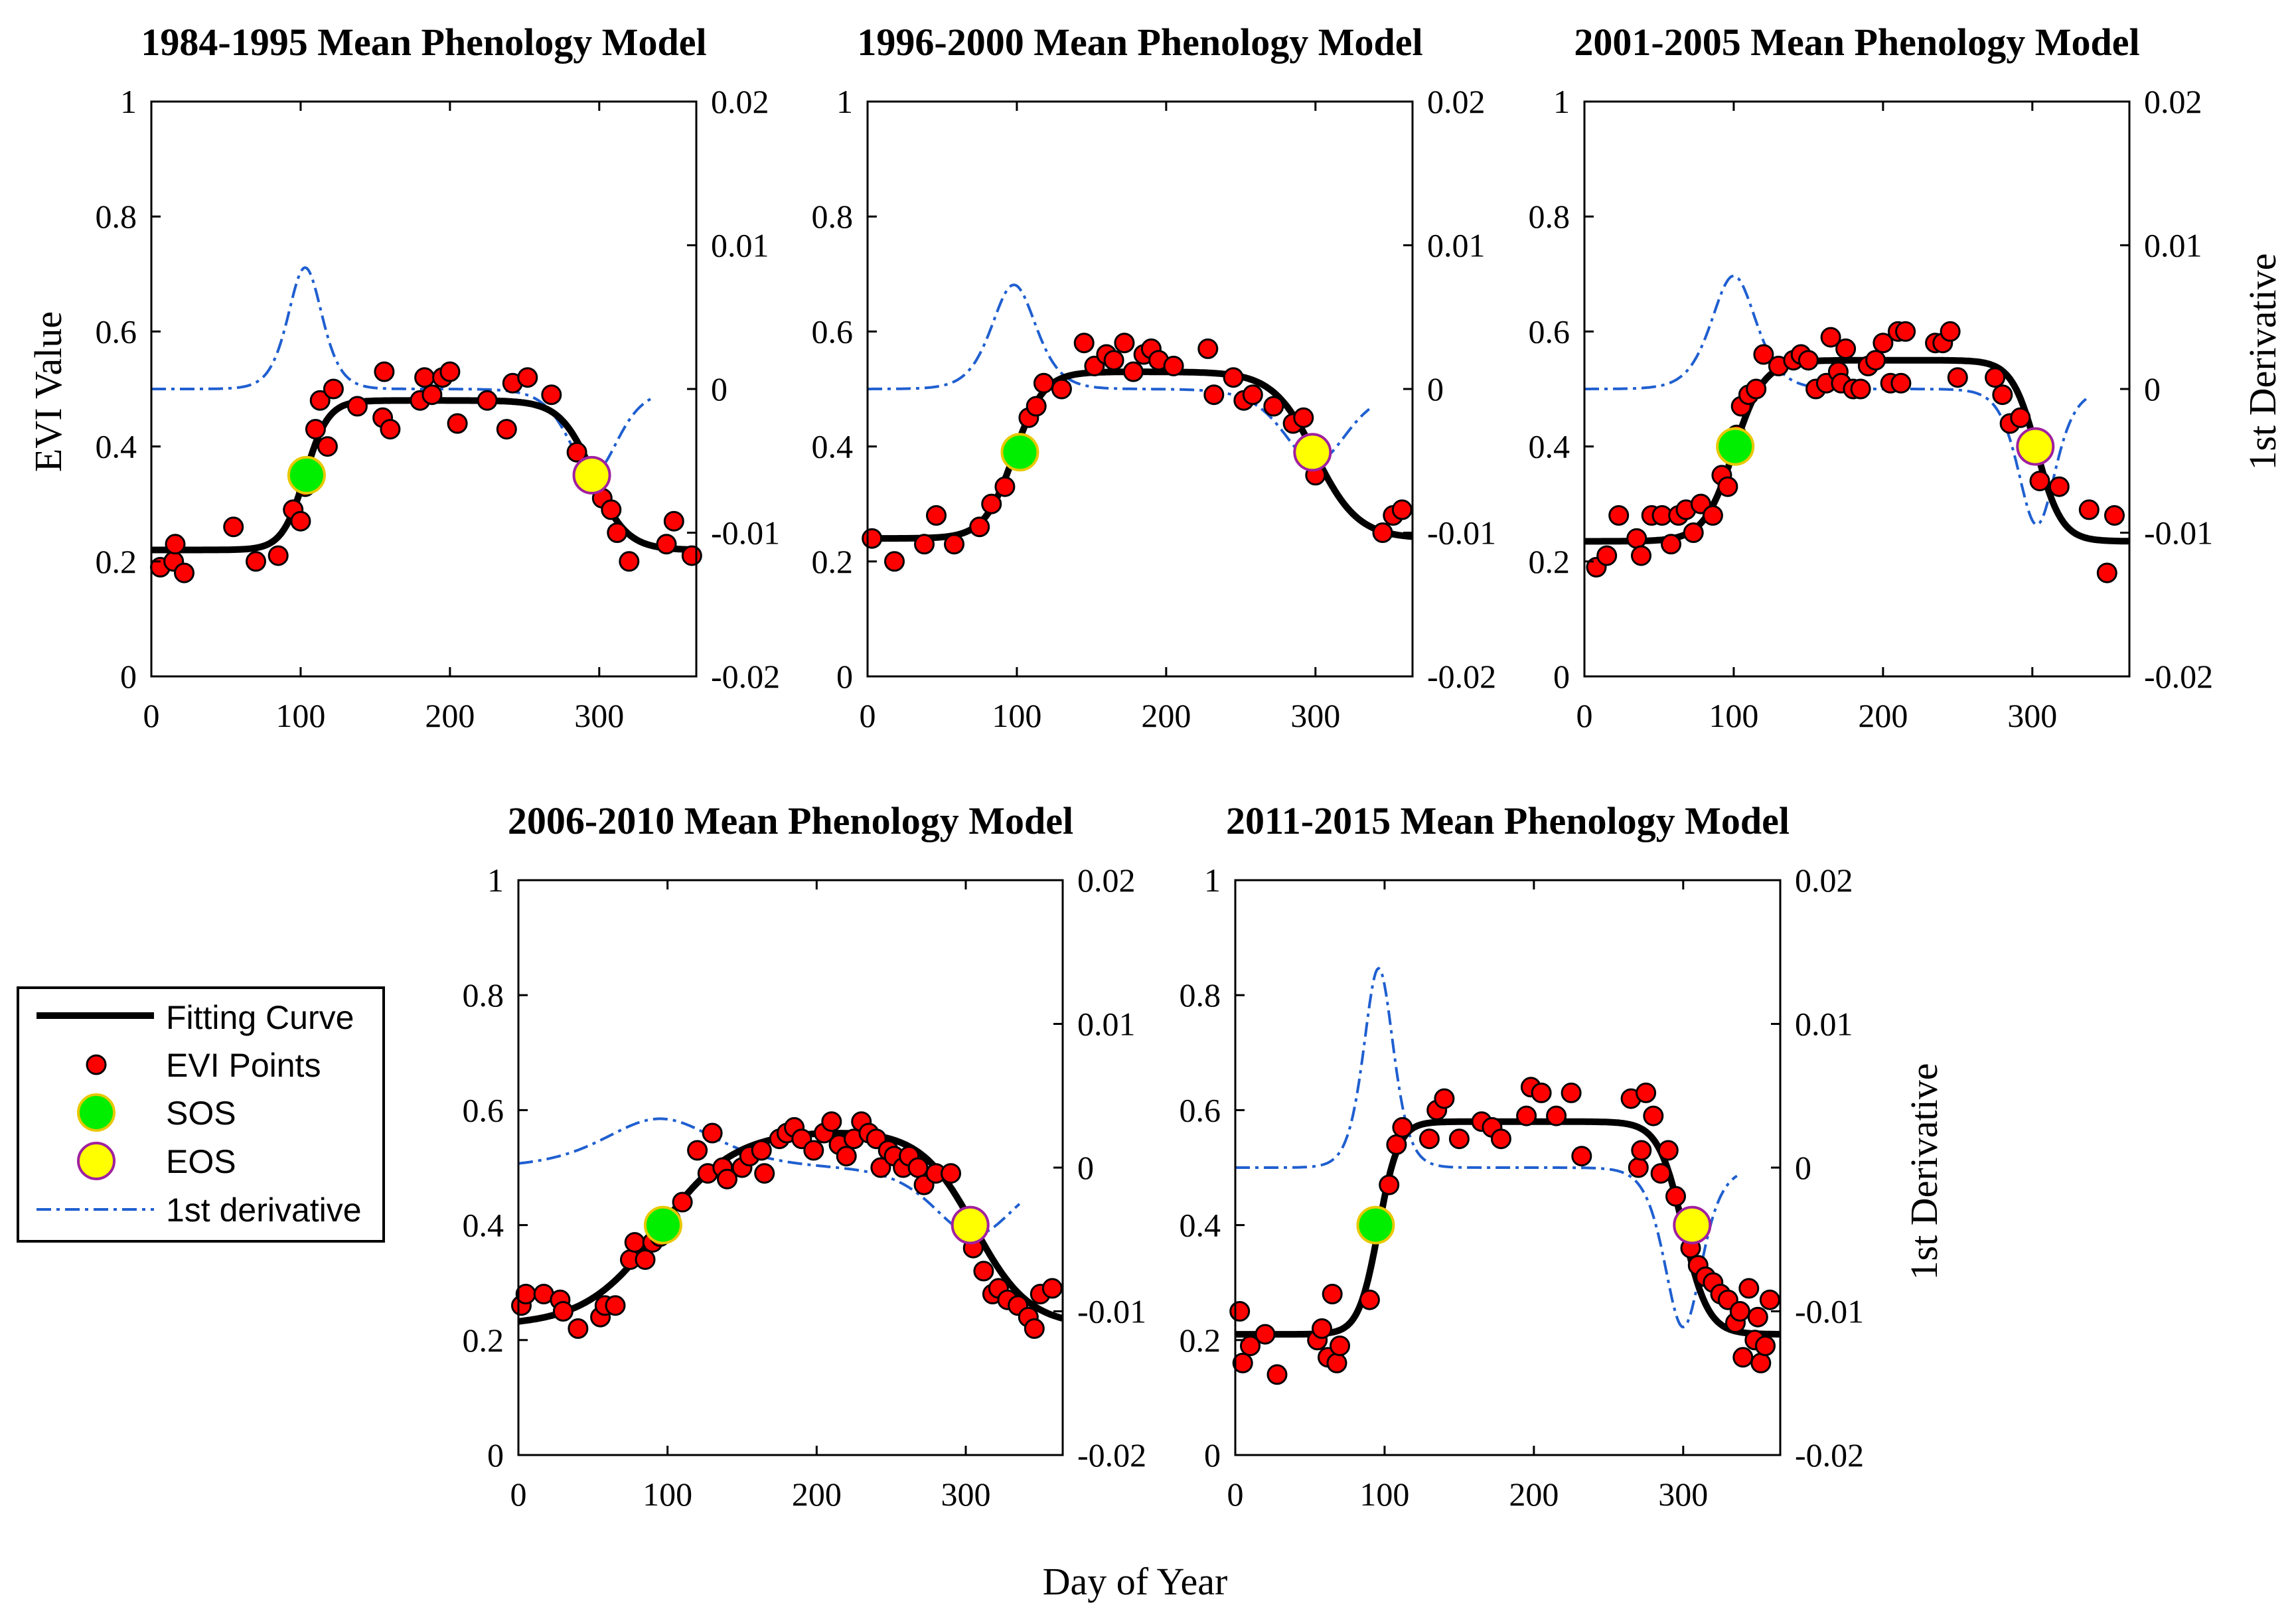 The width and height of the screenshot is (2296, 1615). I want to click on legend-points-swatch, so click(96, 1064).